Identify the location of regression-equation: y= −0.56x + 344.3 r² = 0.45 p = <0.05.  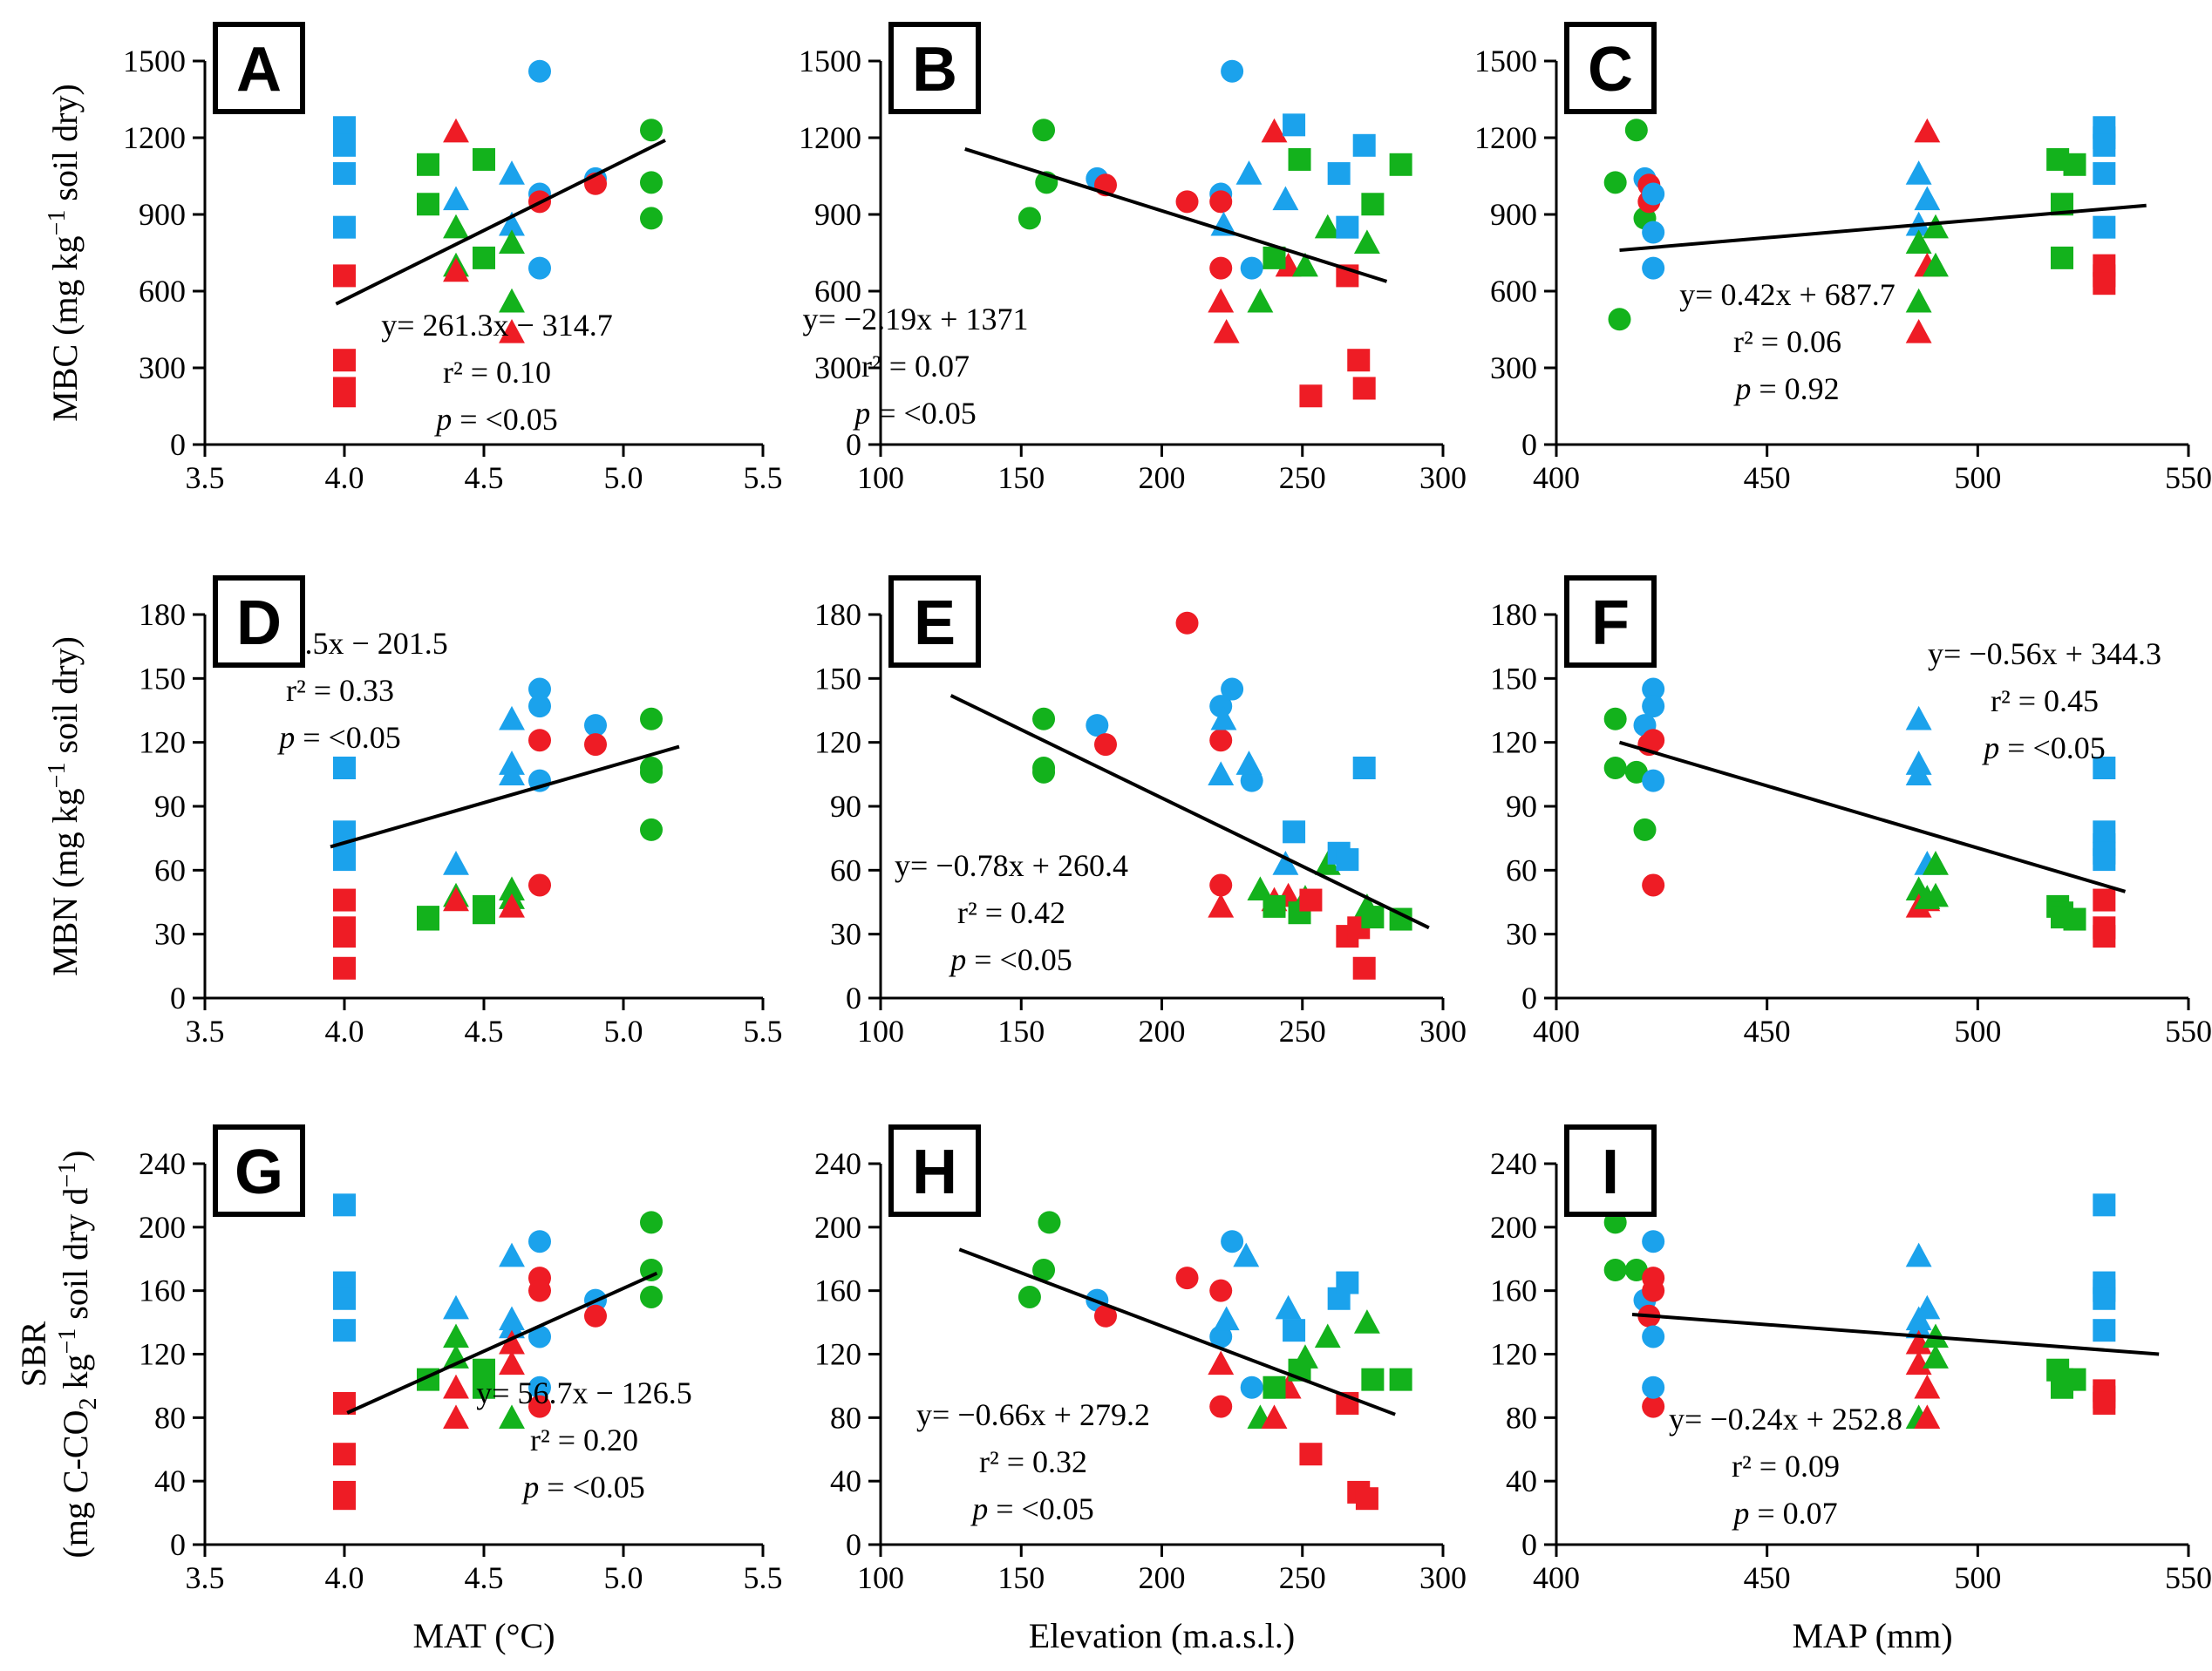
(2044, 701).